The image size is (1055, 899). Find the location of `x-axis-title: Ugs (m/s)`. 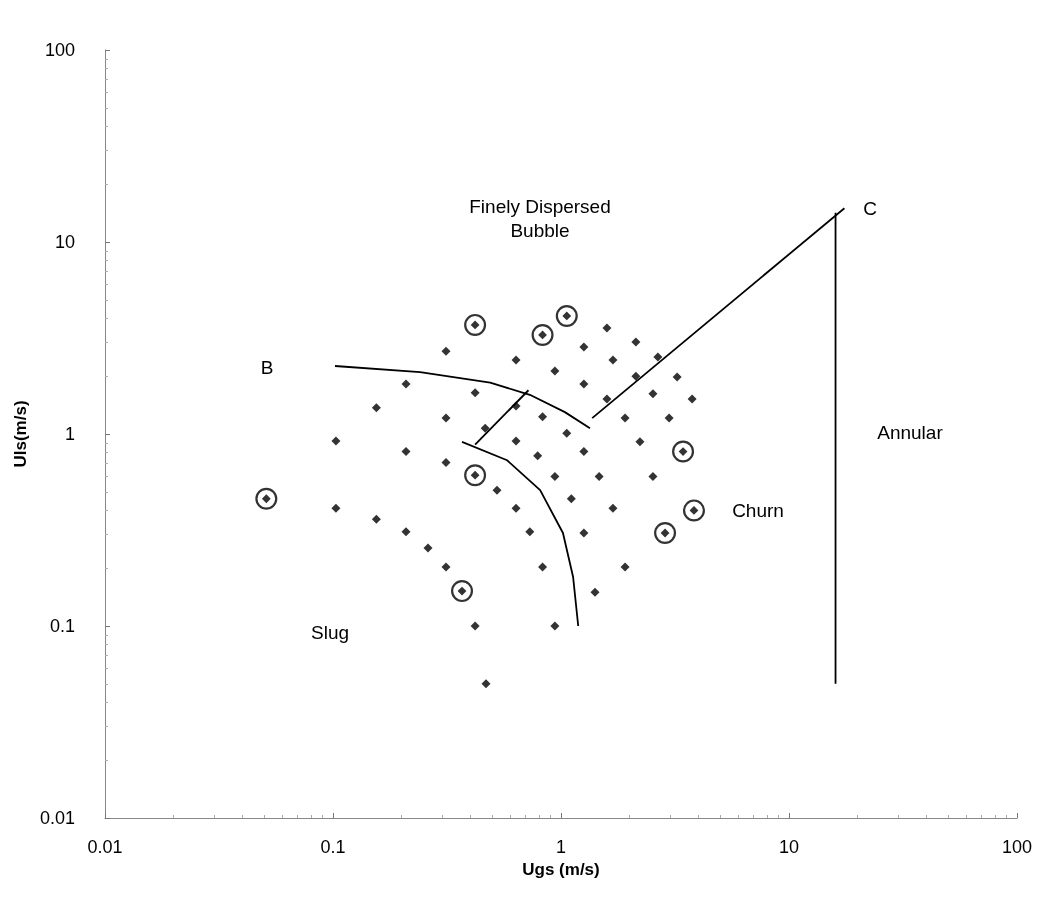

x-axis-title: Ugs (m/s) is located at coordinates (561, 869).